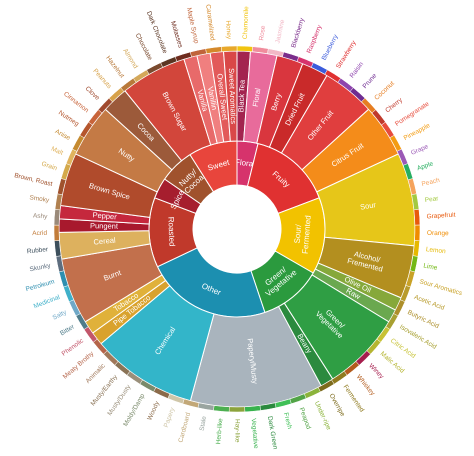  Describe the element at coordinates (39, 233) in the screenshot. I see `outer-label-acrid: Acrid` at that location.